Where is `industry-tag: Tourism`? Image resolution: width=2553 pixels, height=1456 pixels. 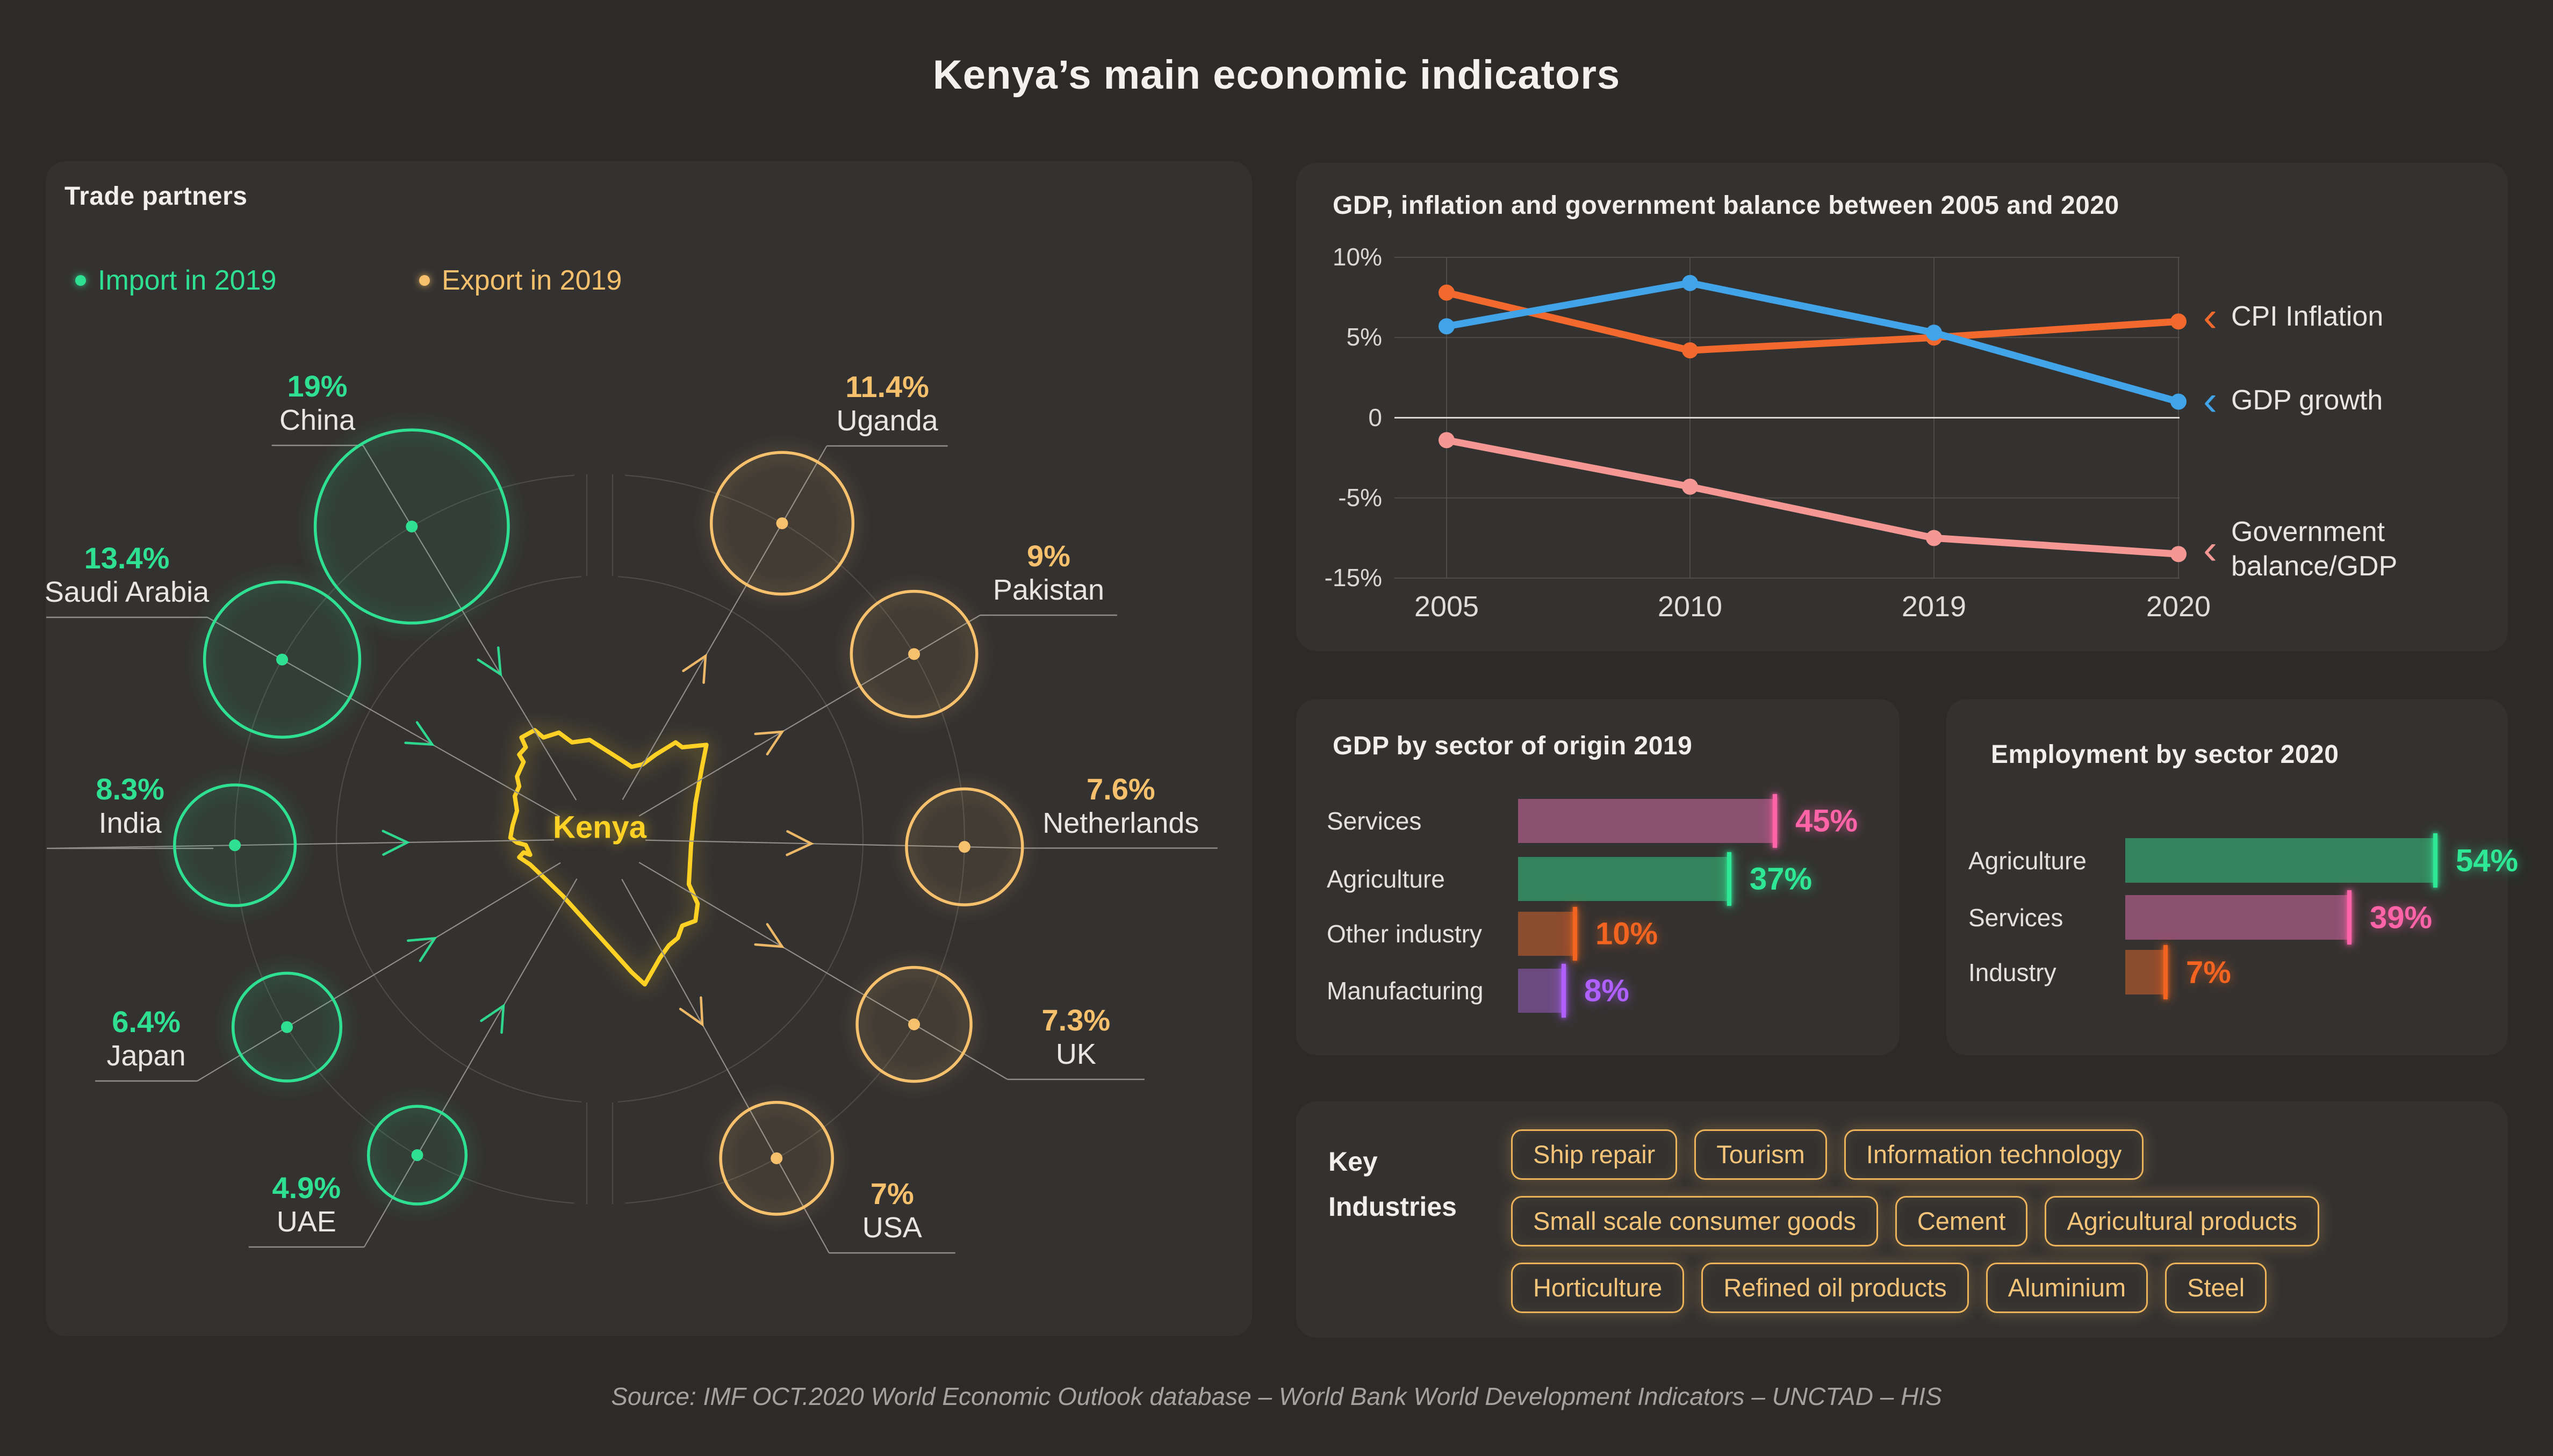 industry-tag: Tourism is located at coordinates (1760, 1155).